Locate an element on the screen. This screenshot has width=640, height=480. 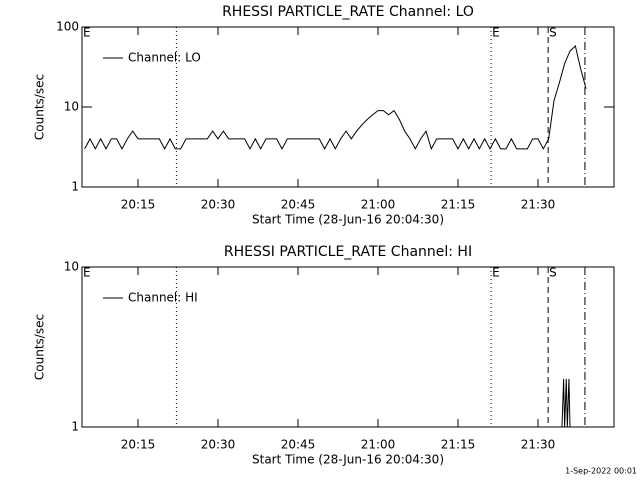
footer: 1-Sep-2022 00:01 is located at coordinates (601, 471).